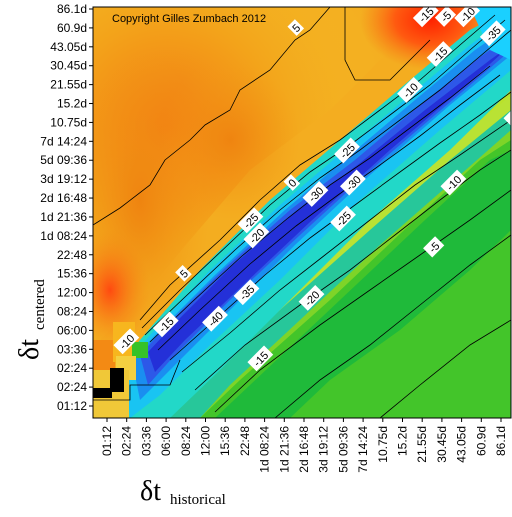  Describe the element at coordinates (225, 441) in the screenshot. I see `x-tick-label: 15:36` at that location.